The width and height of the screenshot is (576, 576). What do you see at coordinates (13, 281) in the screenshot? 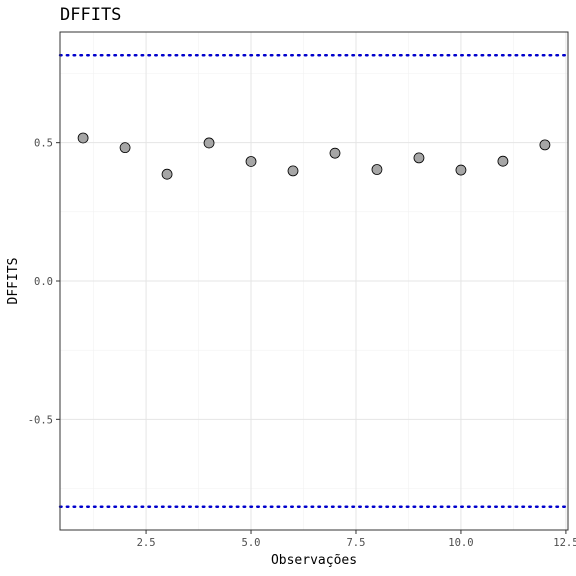
I see `y-axis-title: DFFITS` at bounding box center [13, 281].